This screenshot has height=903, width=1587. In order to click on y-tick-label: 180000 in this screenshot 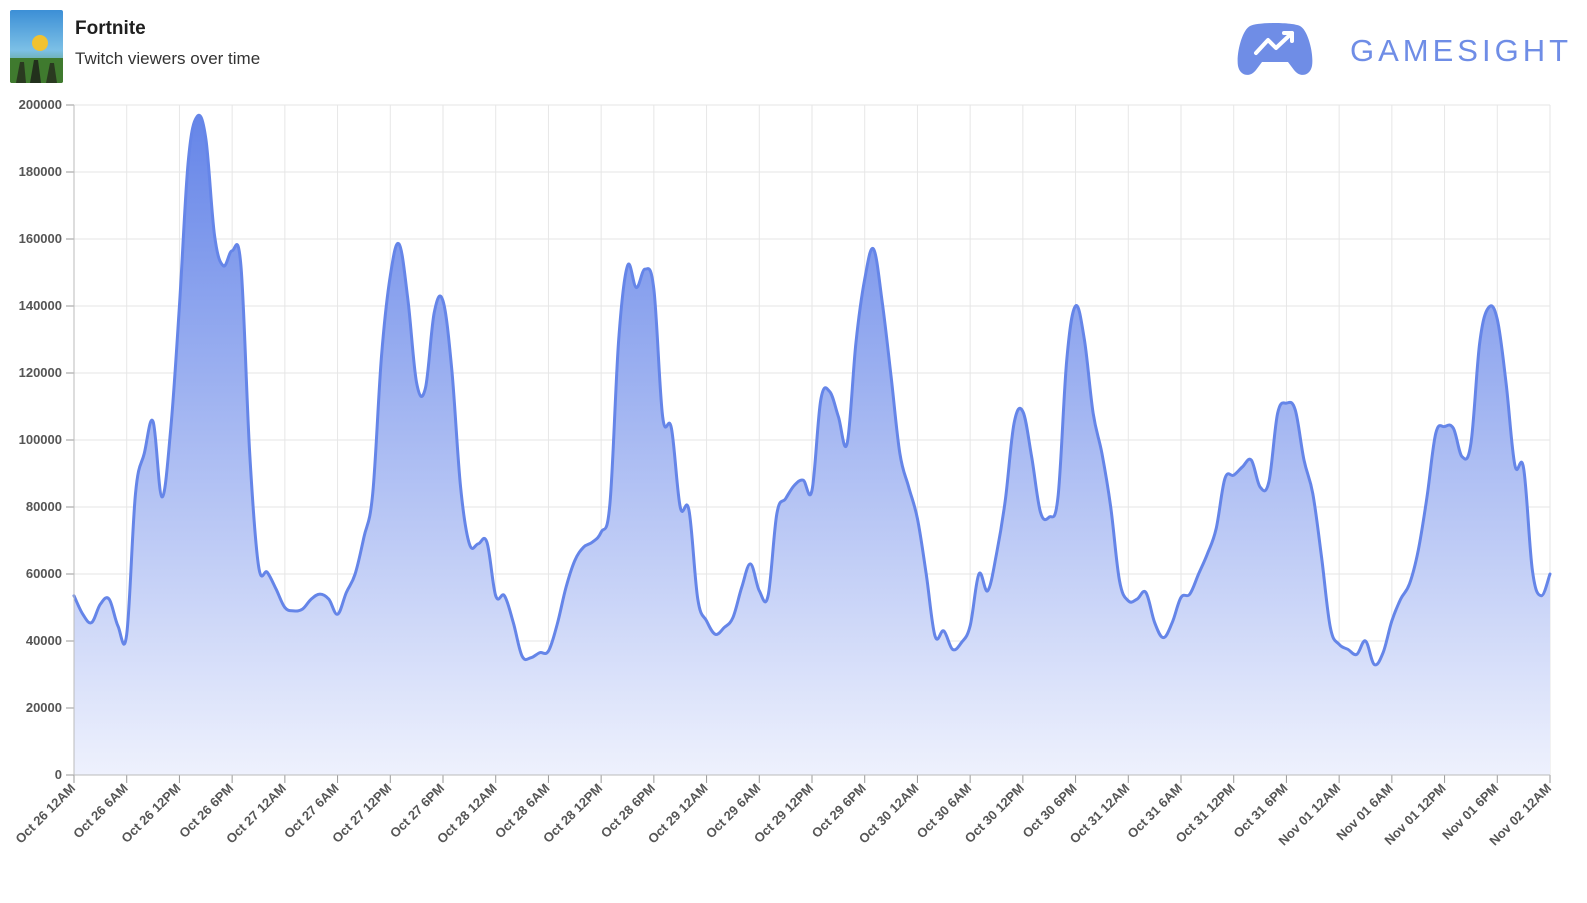, I will do `click(40, 171)`.